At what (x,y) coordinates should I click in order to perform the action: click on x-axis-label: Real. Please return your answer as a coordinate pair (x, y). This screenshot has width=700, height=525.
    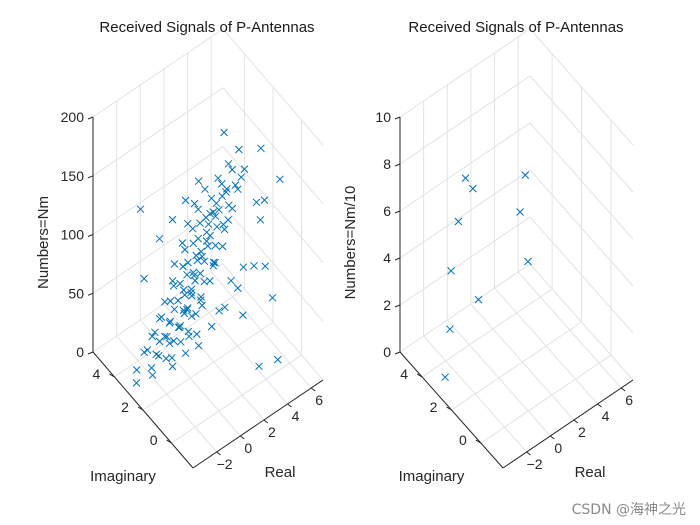
    Looking at the image, I should click on (590, 472).